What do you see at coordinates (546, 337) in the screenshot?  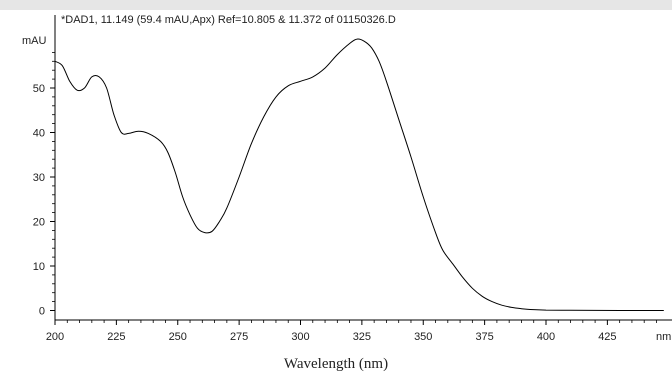 I see `x-tick-label: 400` at bounding box center [546, 337].